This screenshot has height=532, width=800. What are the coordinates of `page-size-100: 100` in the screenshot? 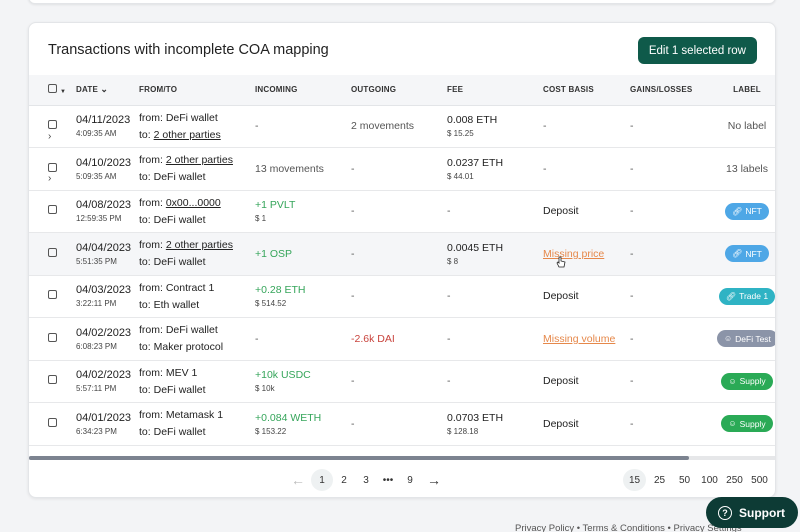 It's located at (709, 480).